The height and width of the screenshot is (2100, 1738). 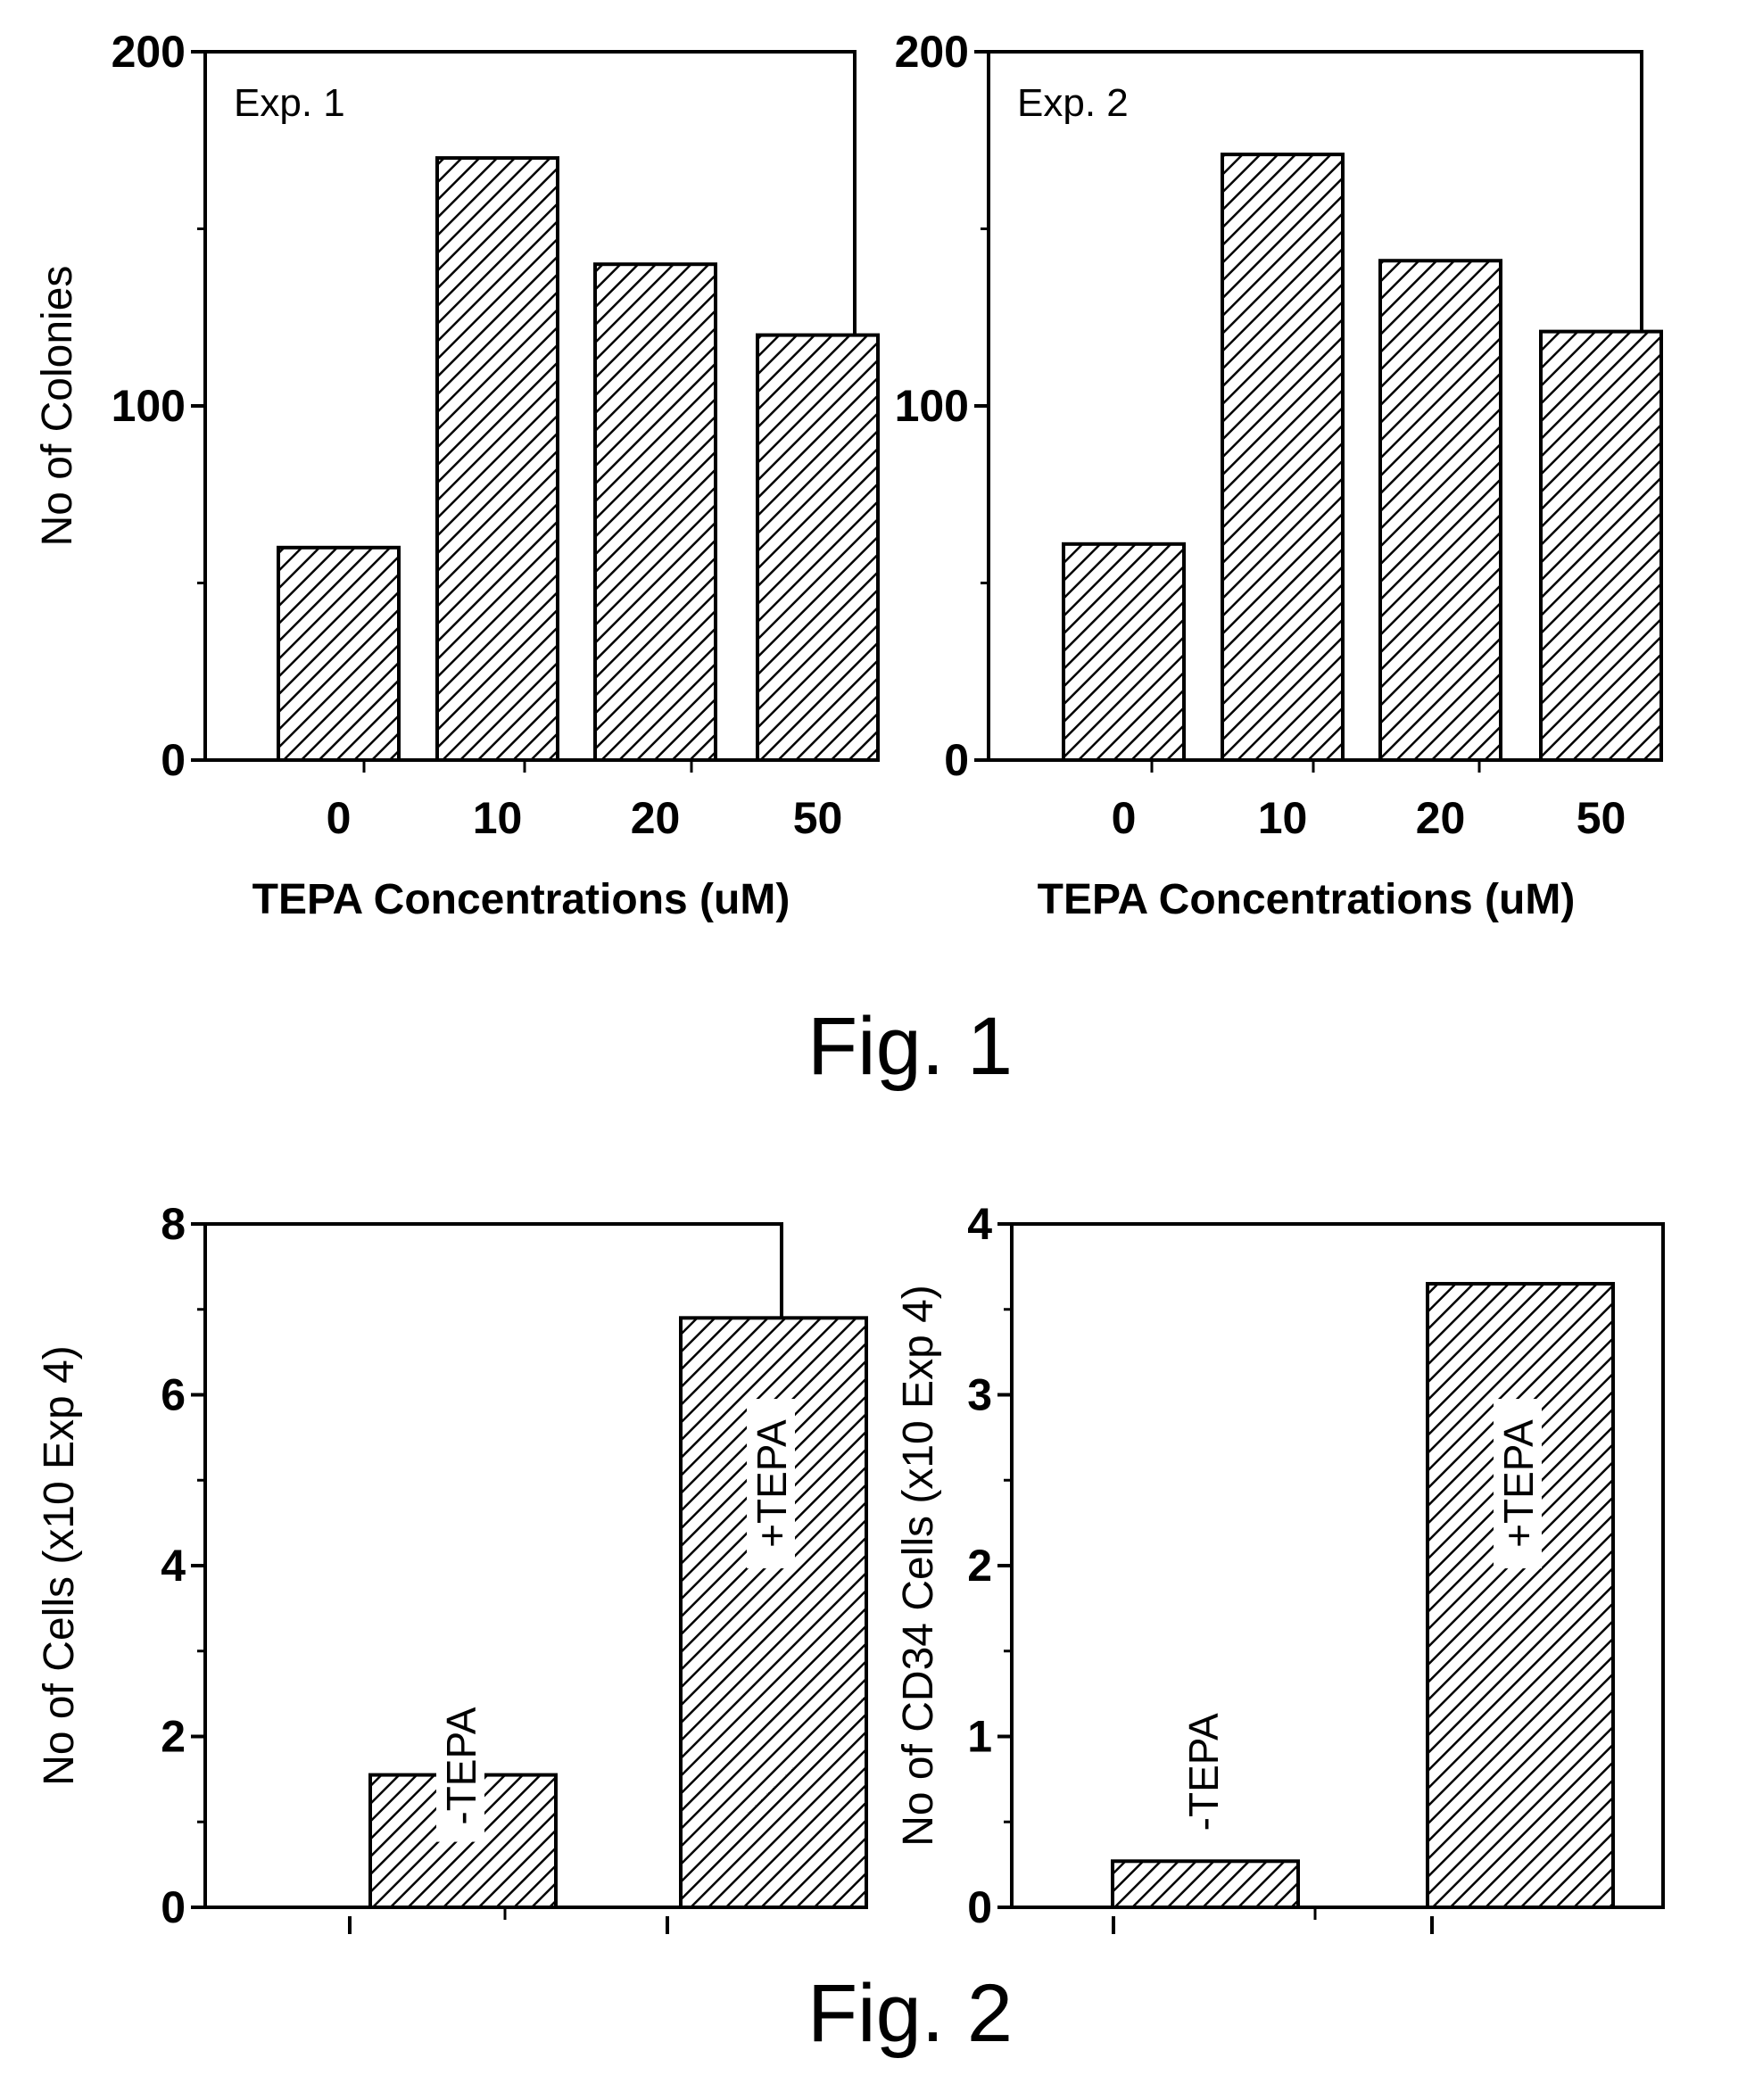 What do you see at coordinates (1205, 1884) in the screenshot?
I see `bar--TEPA` at bounding box center [1205, 1884].